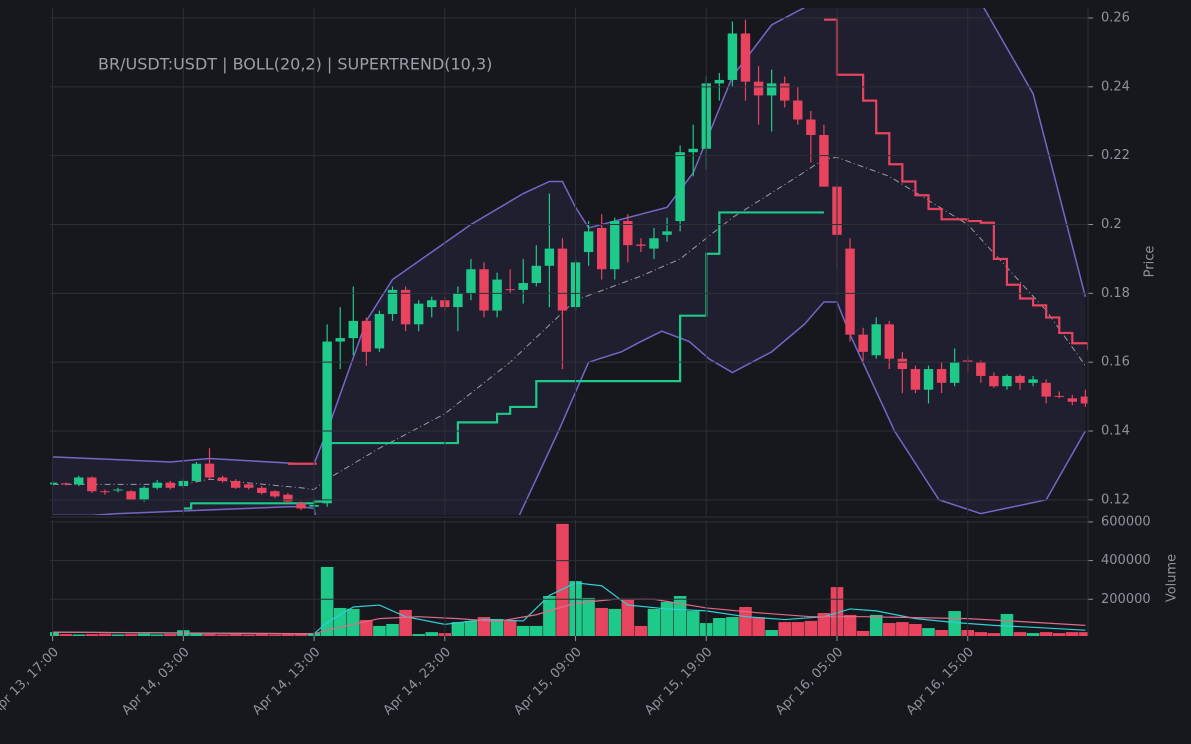 The height and width of the screenshot is (744, 1191). Describe the element at coordinates (1115, 293) in the screenshot. I see `y-tick-label: 0.18` at that location.